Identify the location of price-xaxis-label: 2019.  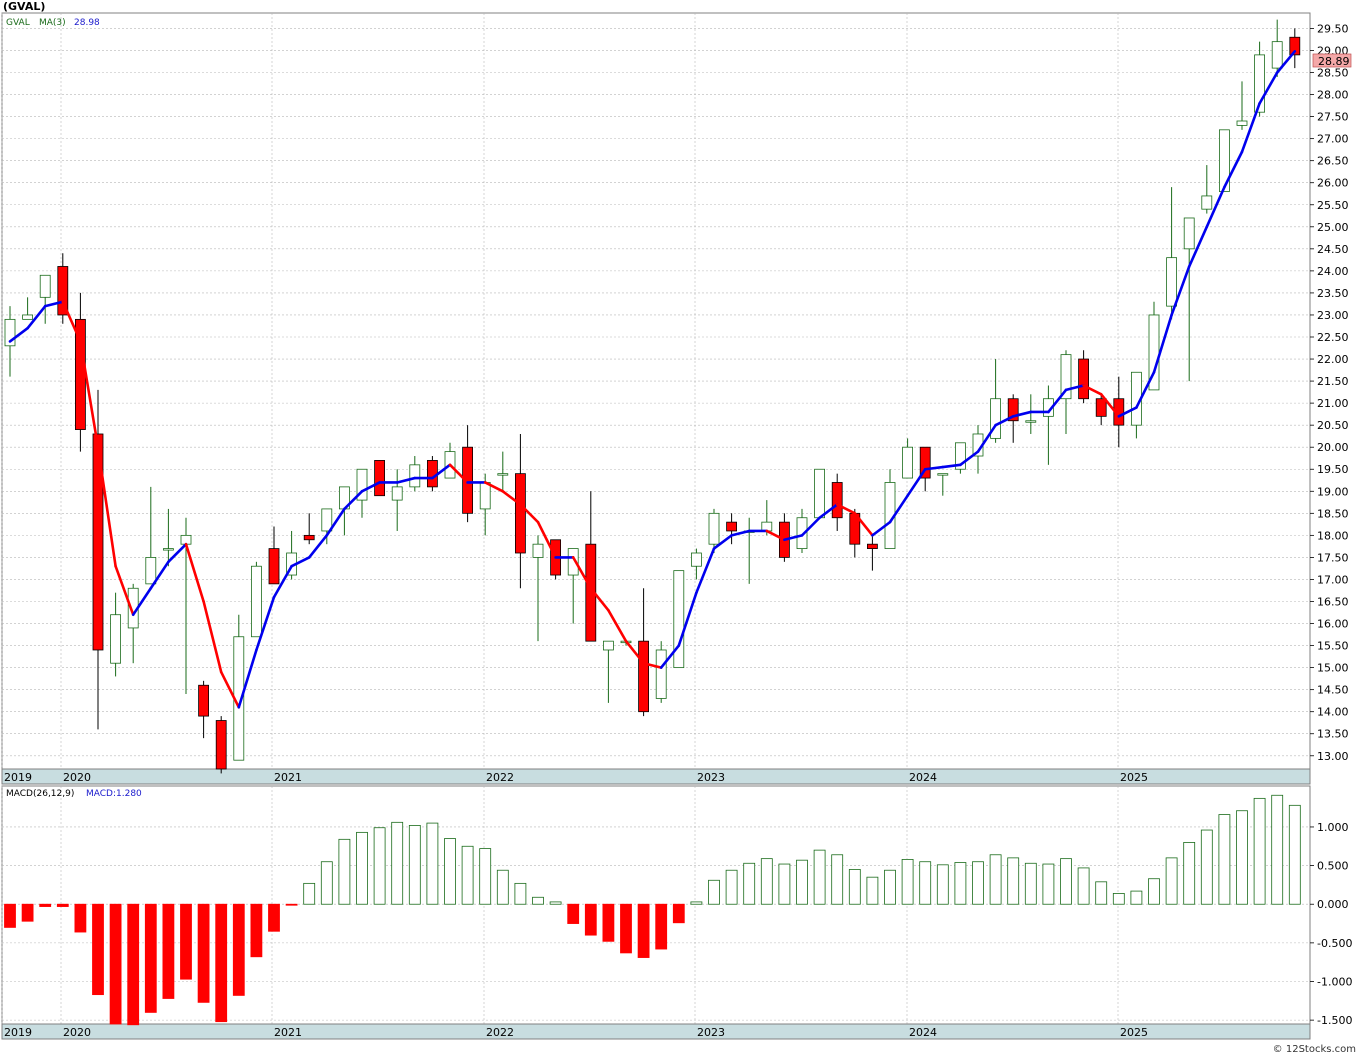
(18, 777).